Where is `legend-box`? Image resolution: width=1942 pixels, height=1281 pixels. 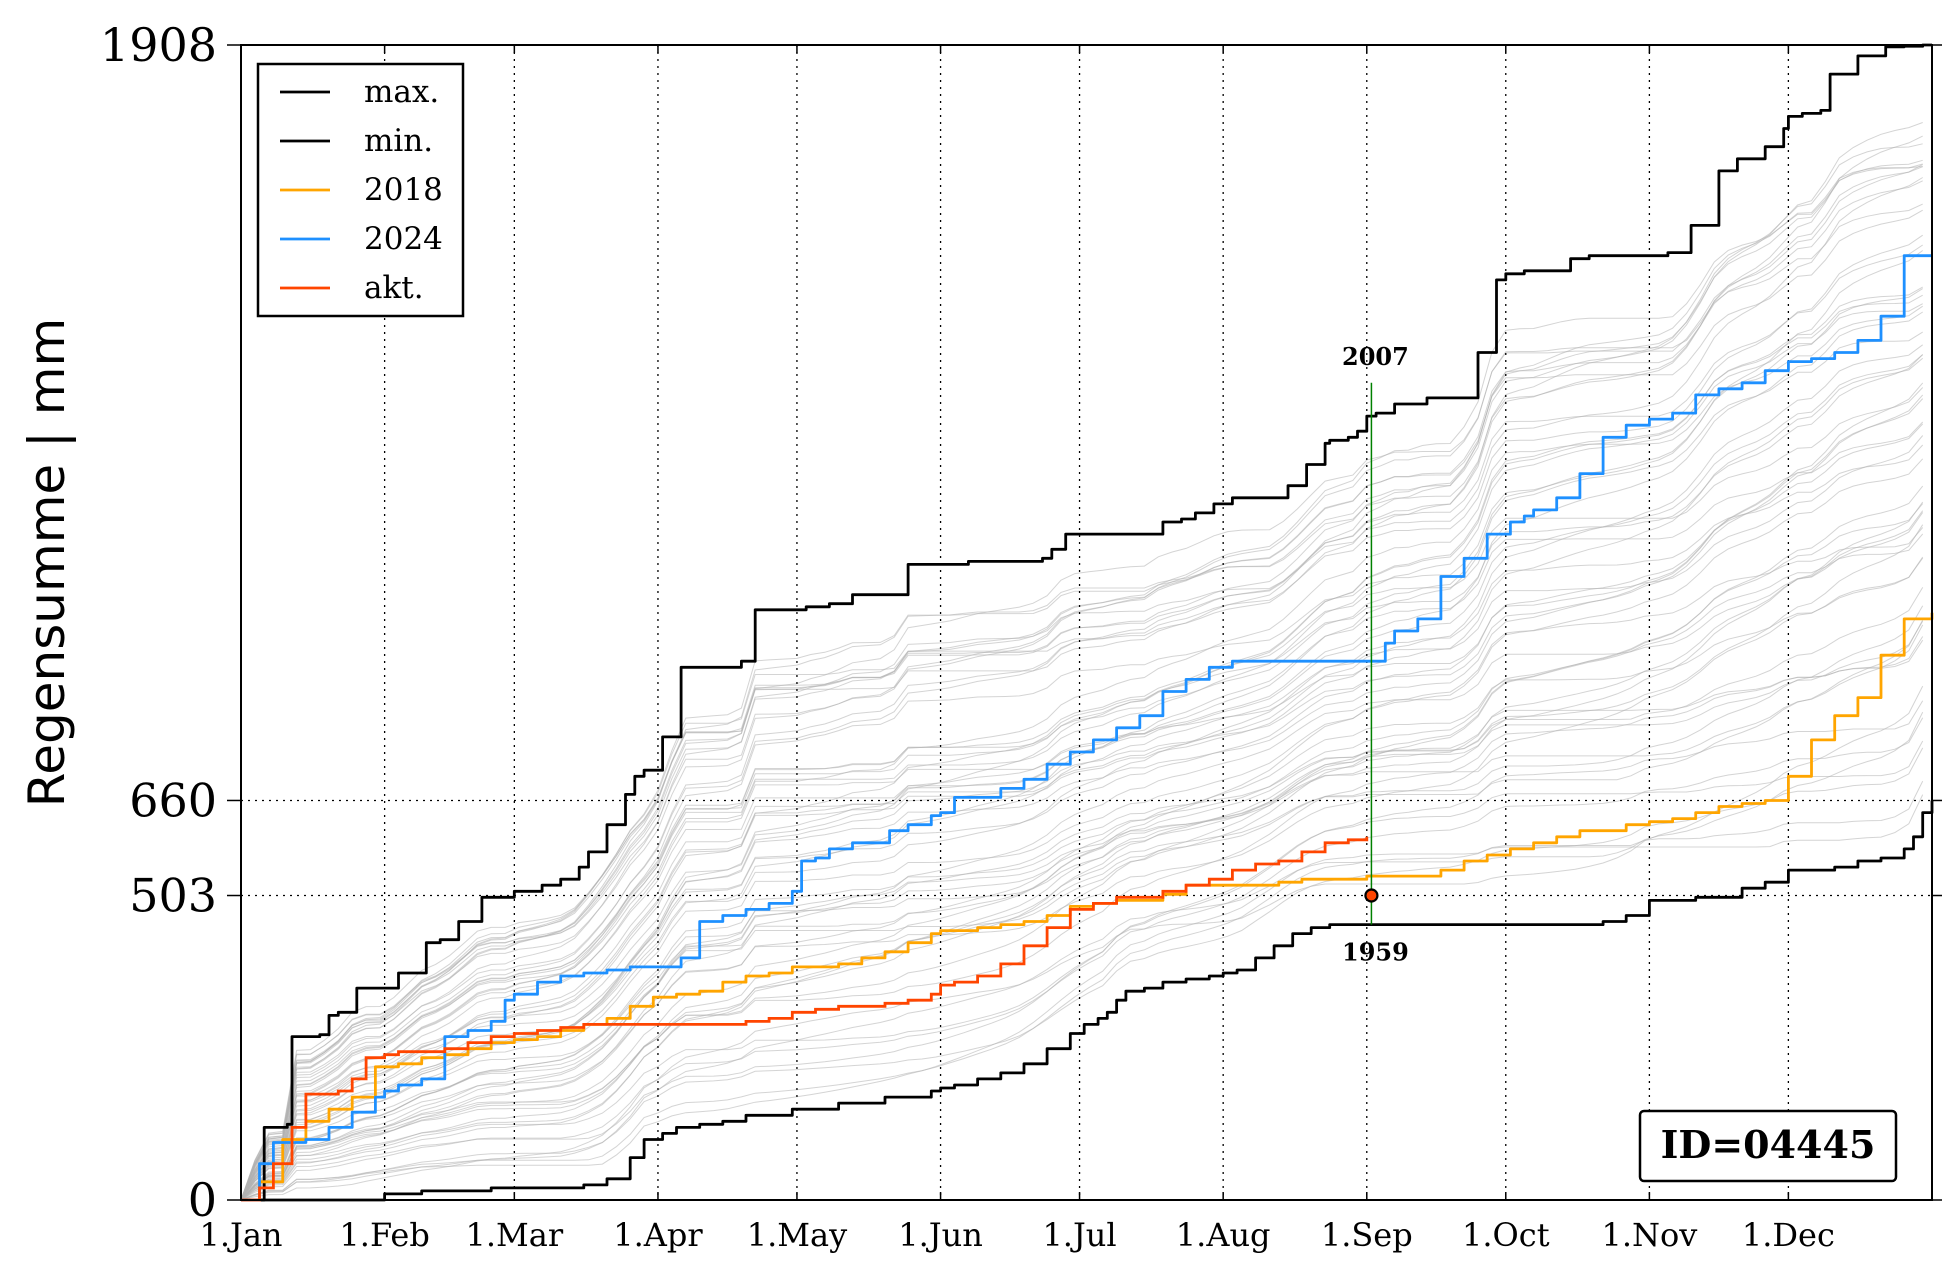
legend-box is located at coordinates (360, 190).